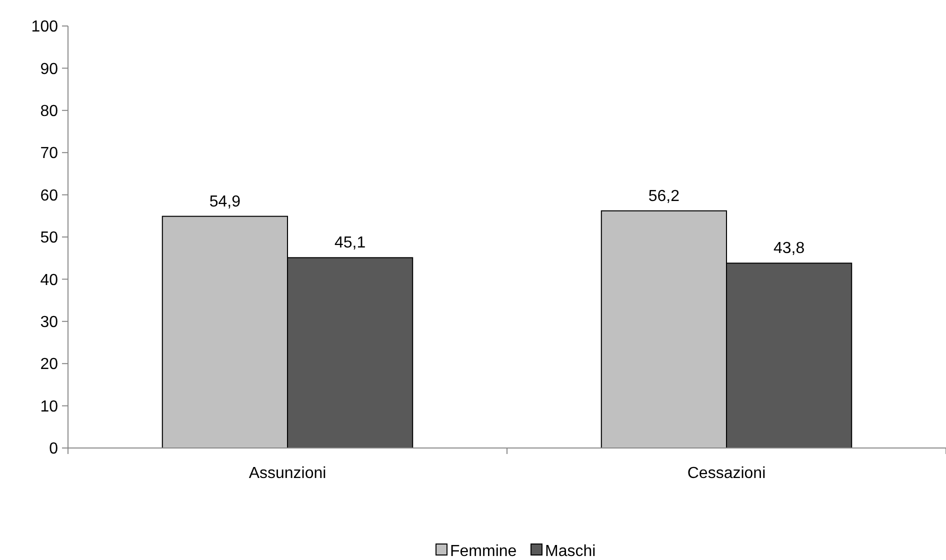  Describe the element at coordinates (350, 243) in the screenshot. I see `data-label: 45,1` at that location.